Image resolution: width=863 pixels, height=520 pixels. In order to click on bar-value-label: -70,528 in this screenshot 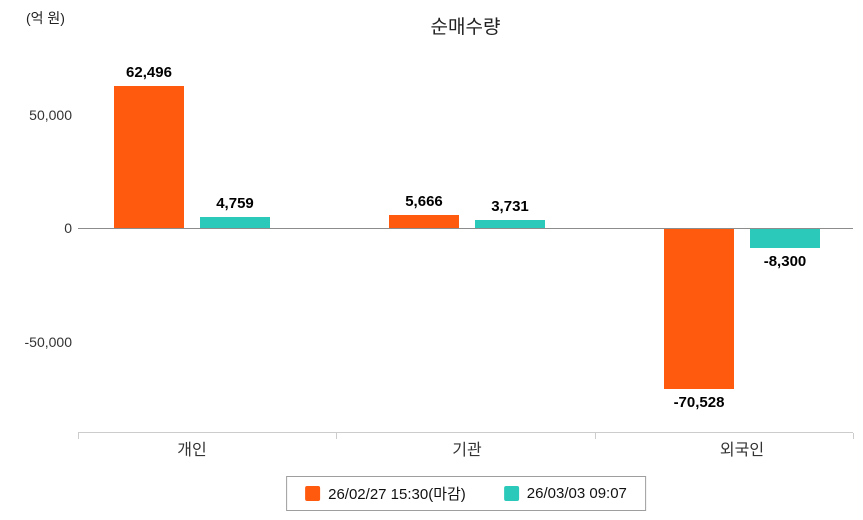, I will do `click(699, 402)`.